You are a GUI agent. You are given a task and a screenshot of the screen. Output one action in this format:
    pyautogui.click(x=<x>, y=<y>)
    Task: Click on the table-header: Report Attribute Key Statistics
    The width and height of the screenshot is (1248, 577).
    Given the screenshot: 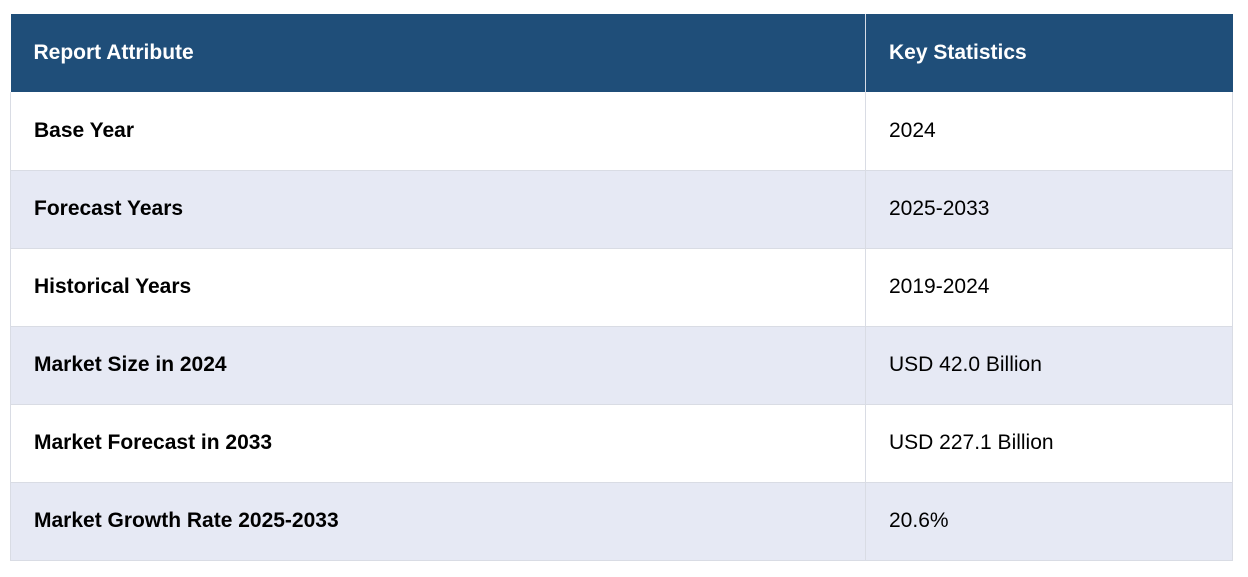 What is the action you would take?
    pyautogui.click(x=621, y=53)
    